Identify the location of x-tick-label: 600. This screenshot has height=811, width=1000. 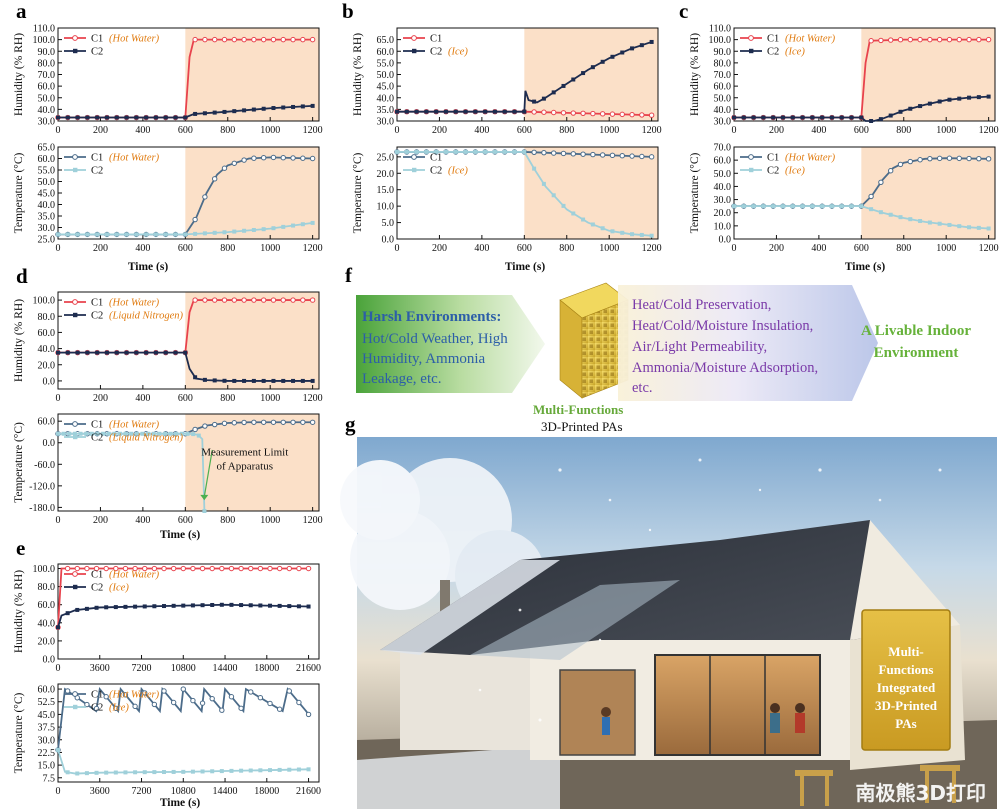
(524, 248).